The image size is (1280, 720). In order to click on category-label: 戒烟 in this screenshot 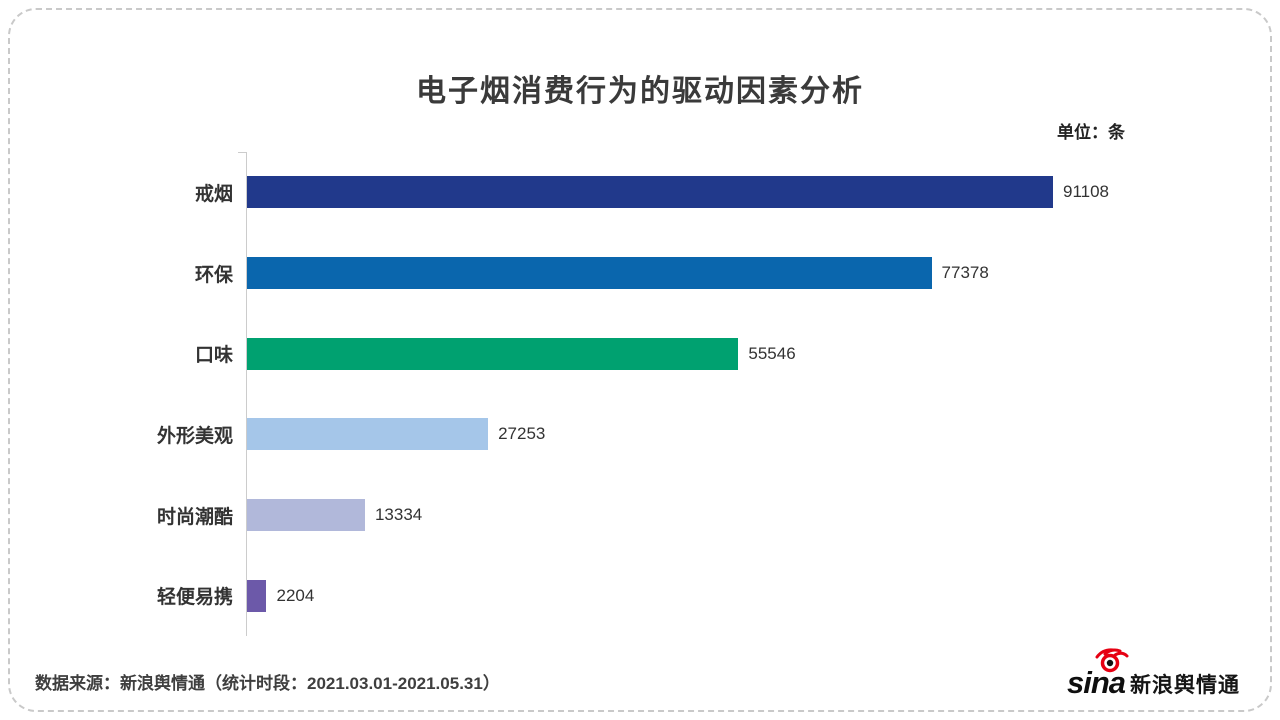, I will do `click(213, 194)`.